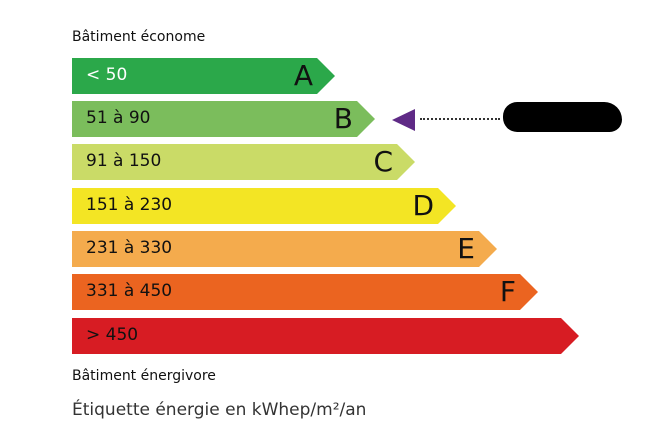 The height and width of the screenshot is (441, 667). What do you see at coordinates (403, 120) in the screenshot?
I see `current-class-arrow-icon` at bounding box center [403, 120].